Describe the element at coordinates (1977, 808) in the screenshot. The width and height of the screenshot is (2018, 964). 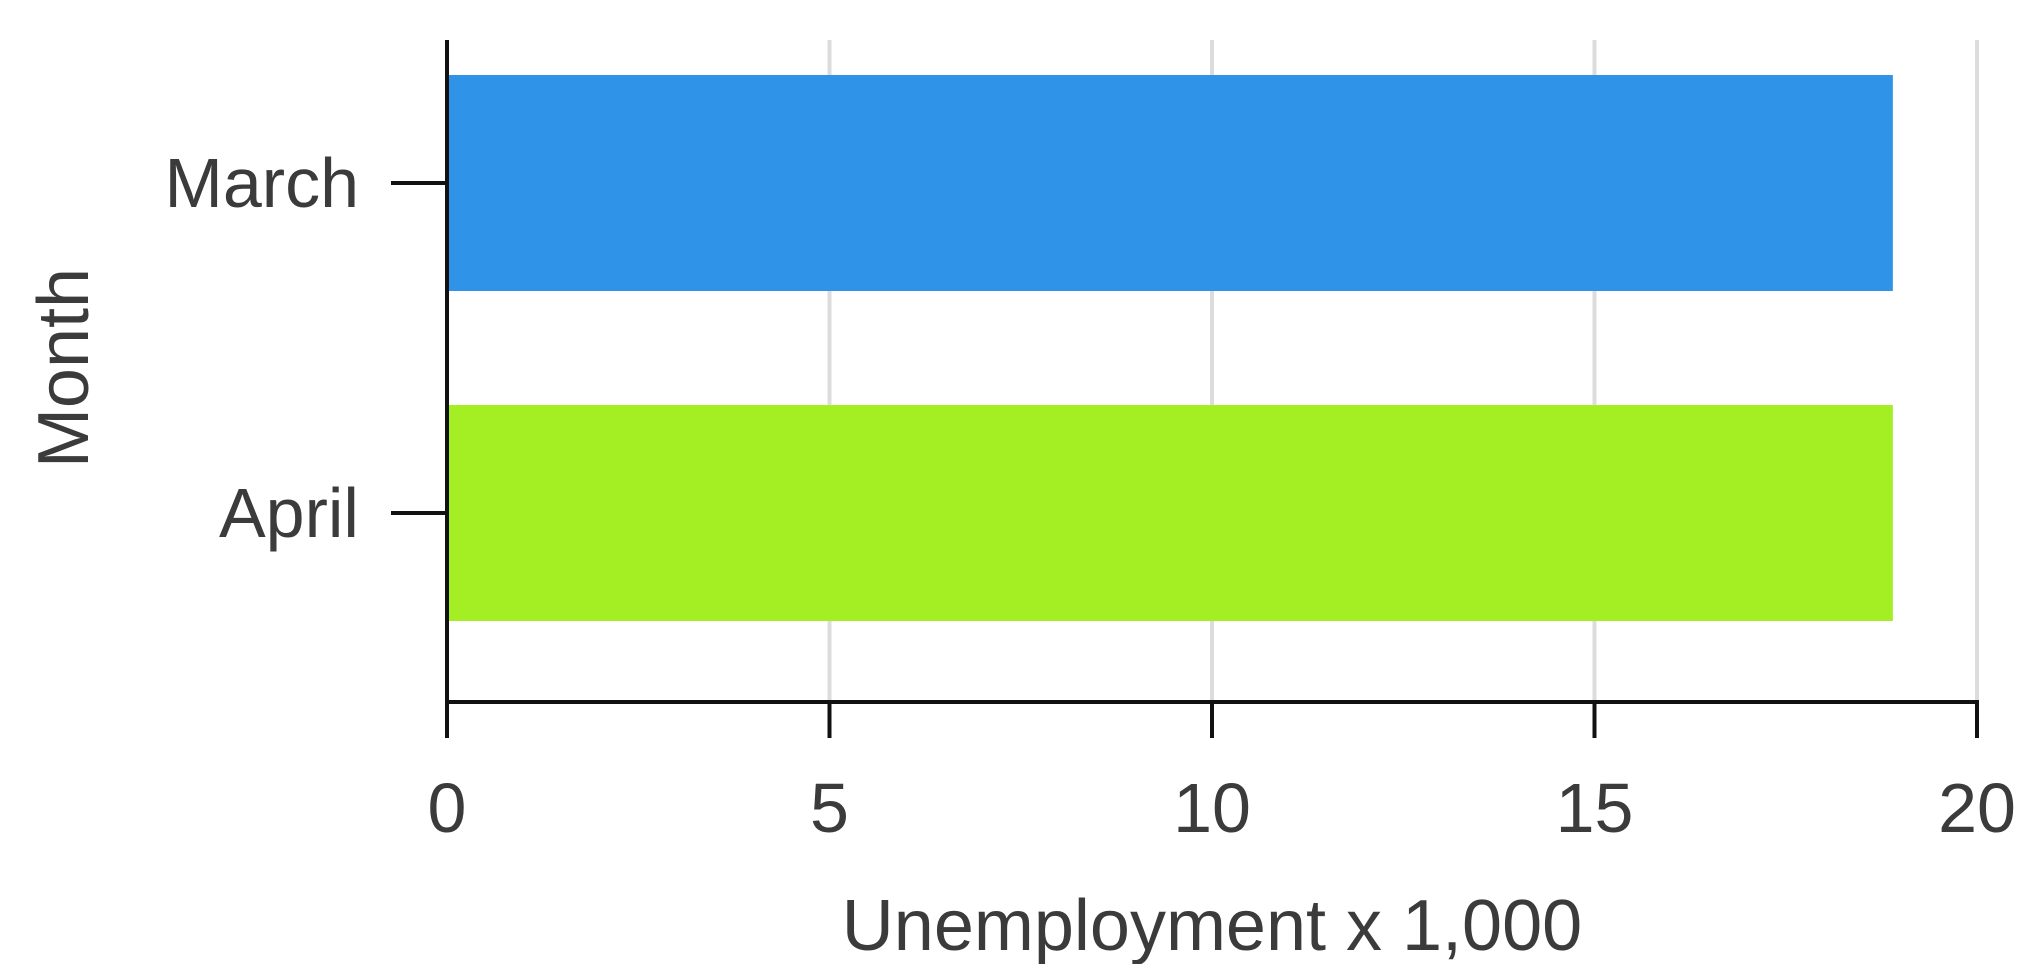
I see `x-tick-label: 20` at that location.